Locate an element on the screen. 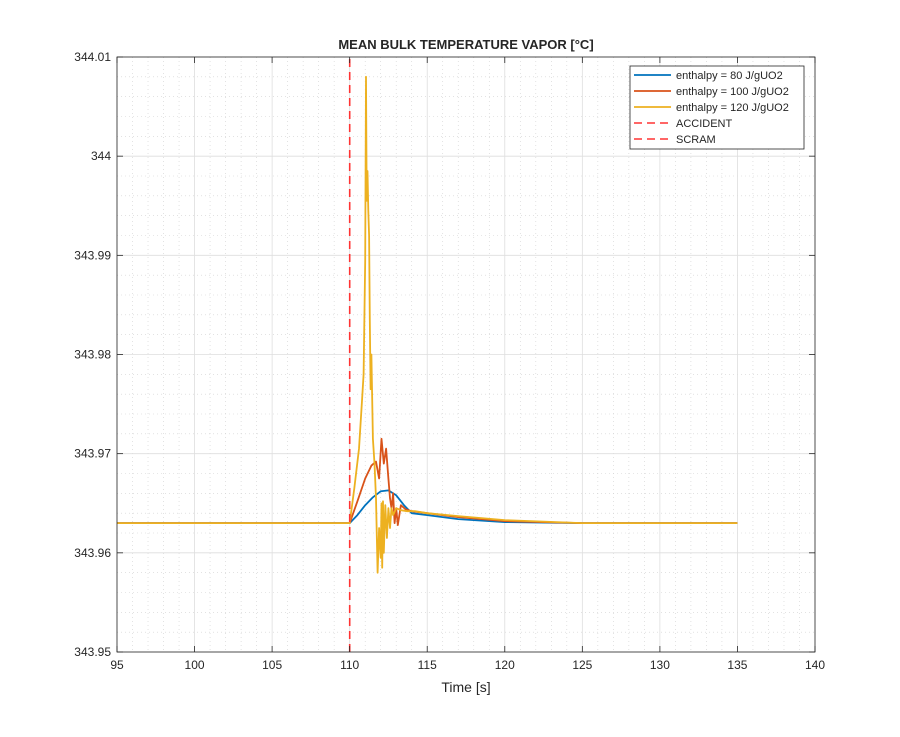 The width and height of the screenshot is (900, 737). x-tick-label: 100 is located at coordinates (195, 665).